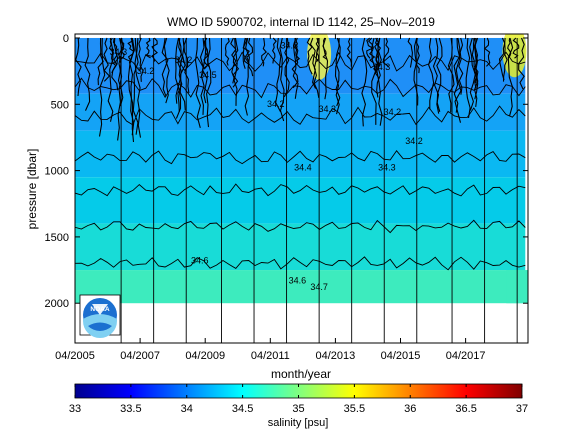 This screenshot has height=432, width=576. I want to click on salinity-layer-34.4, so click(300, 154).